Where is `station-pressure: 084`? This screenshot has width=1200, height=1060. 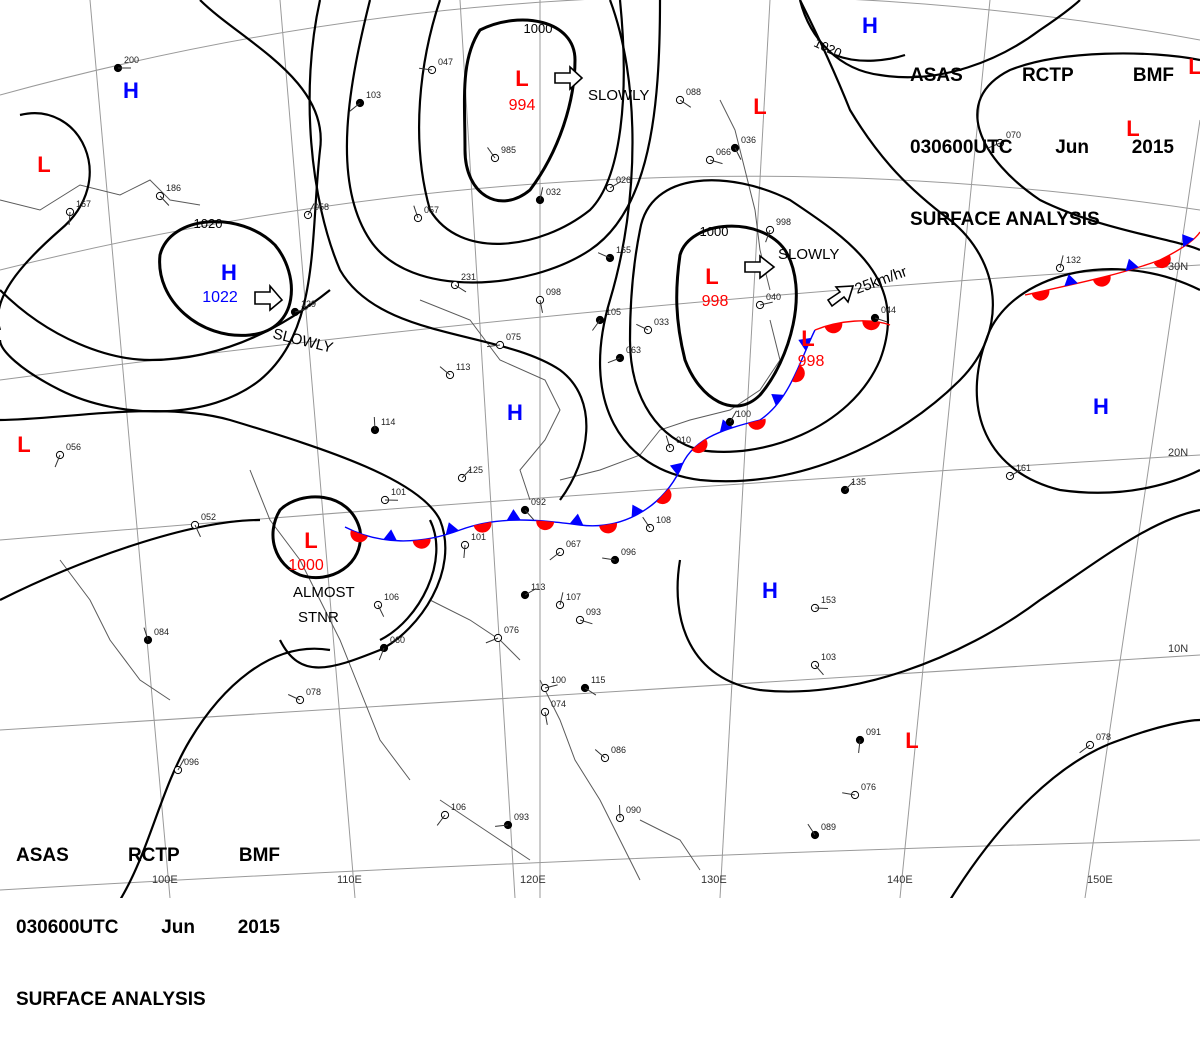
station-pressure: 084 is located at coordinates (161, 632).